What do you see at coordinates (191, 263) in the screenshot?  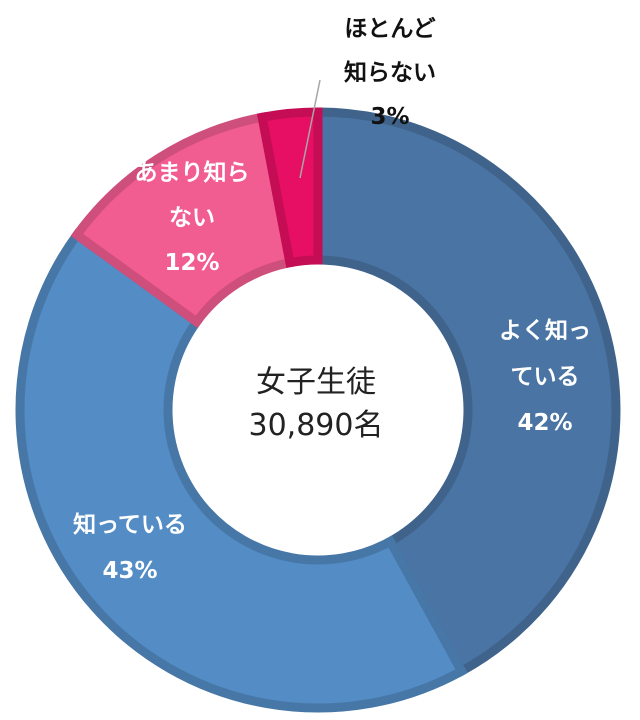 I see `slice-3-label-line-3: 12%` at bounding box center [191, 263].